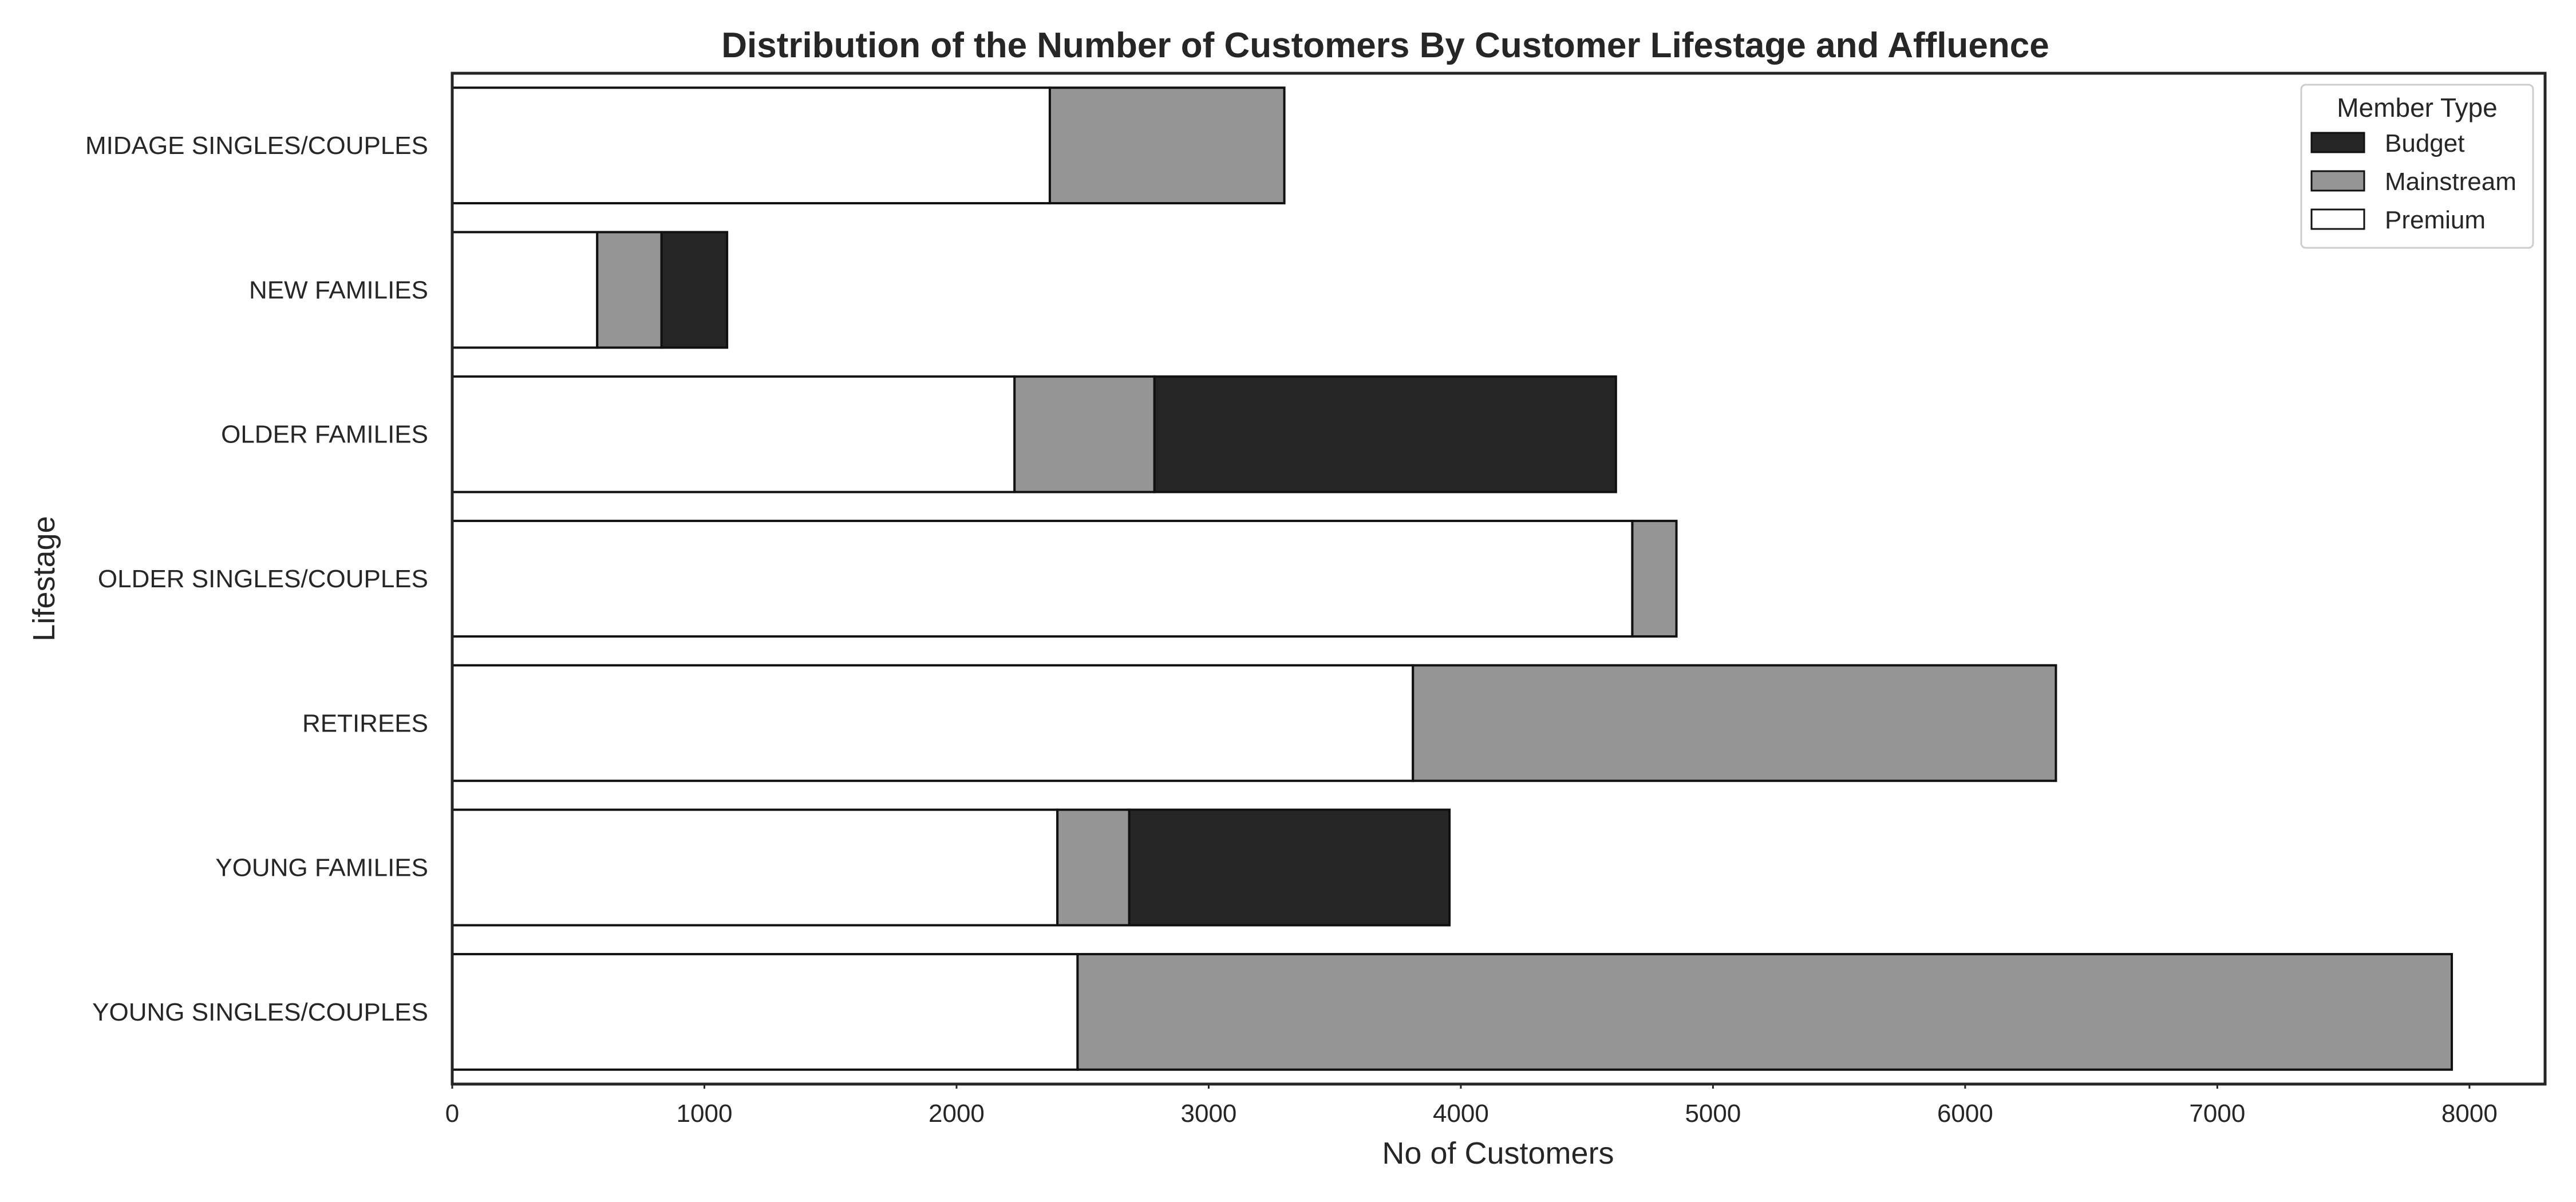 Image resolution: width=2576 pixels, height=1202 pixels. I want to click on x-tick-label: 5000, so click(1713, 1114).